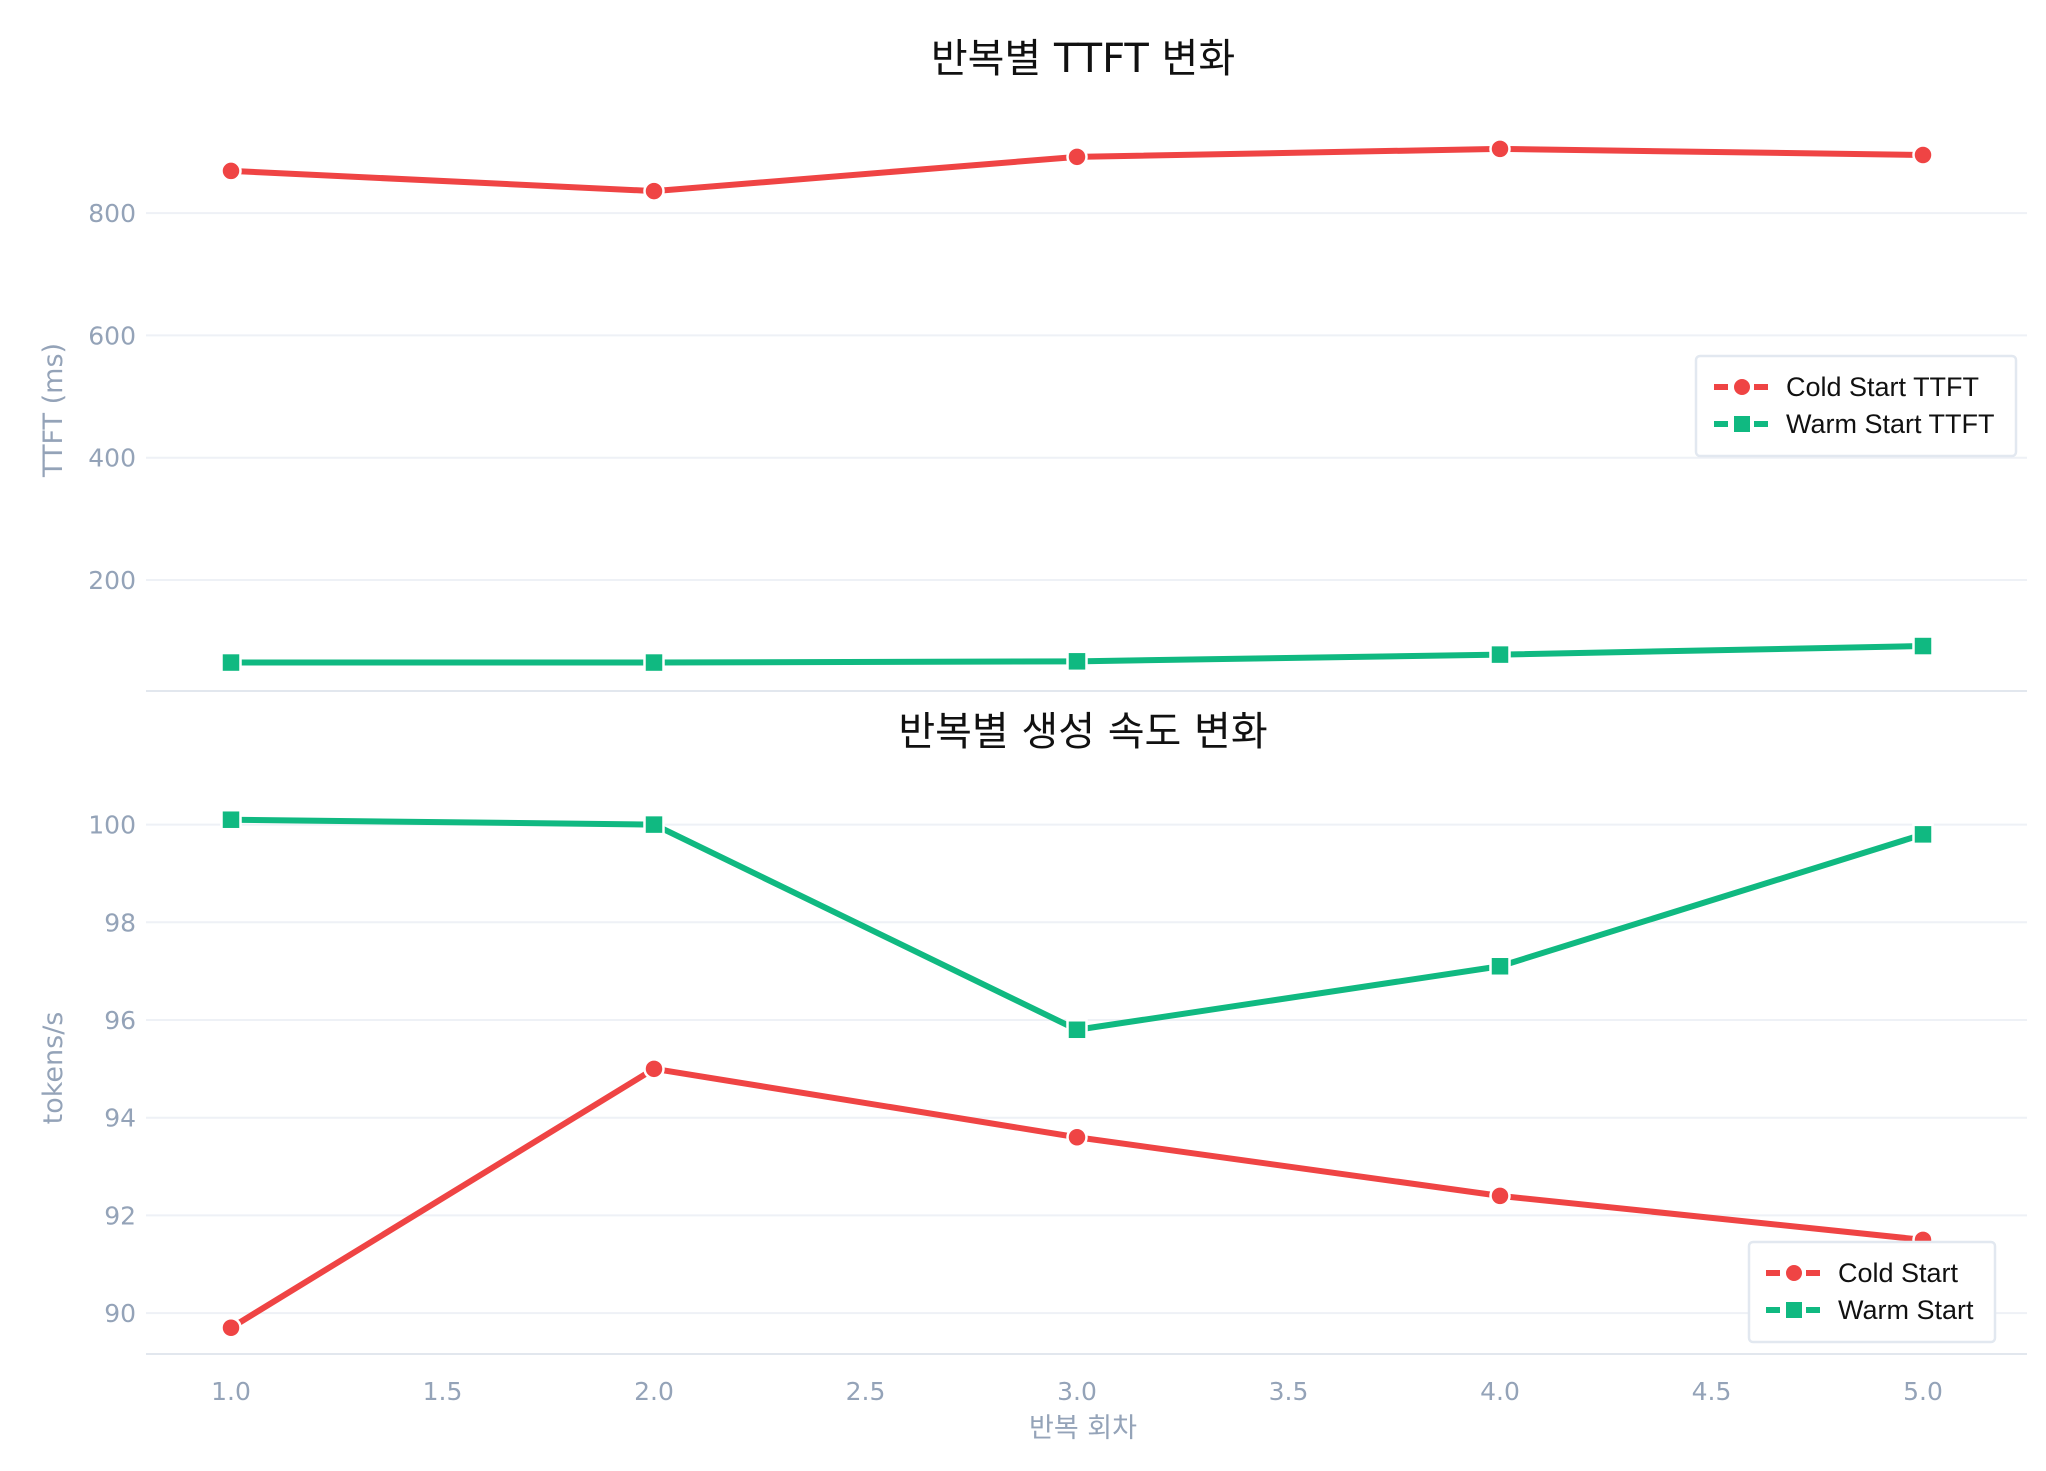  What do you see at coordinates (112, 825) in the screenshot?
I see `y-tick-label: 100` at bounding box center [112, 825].